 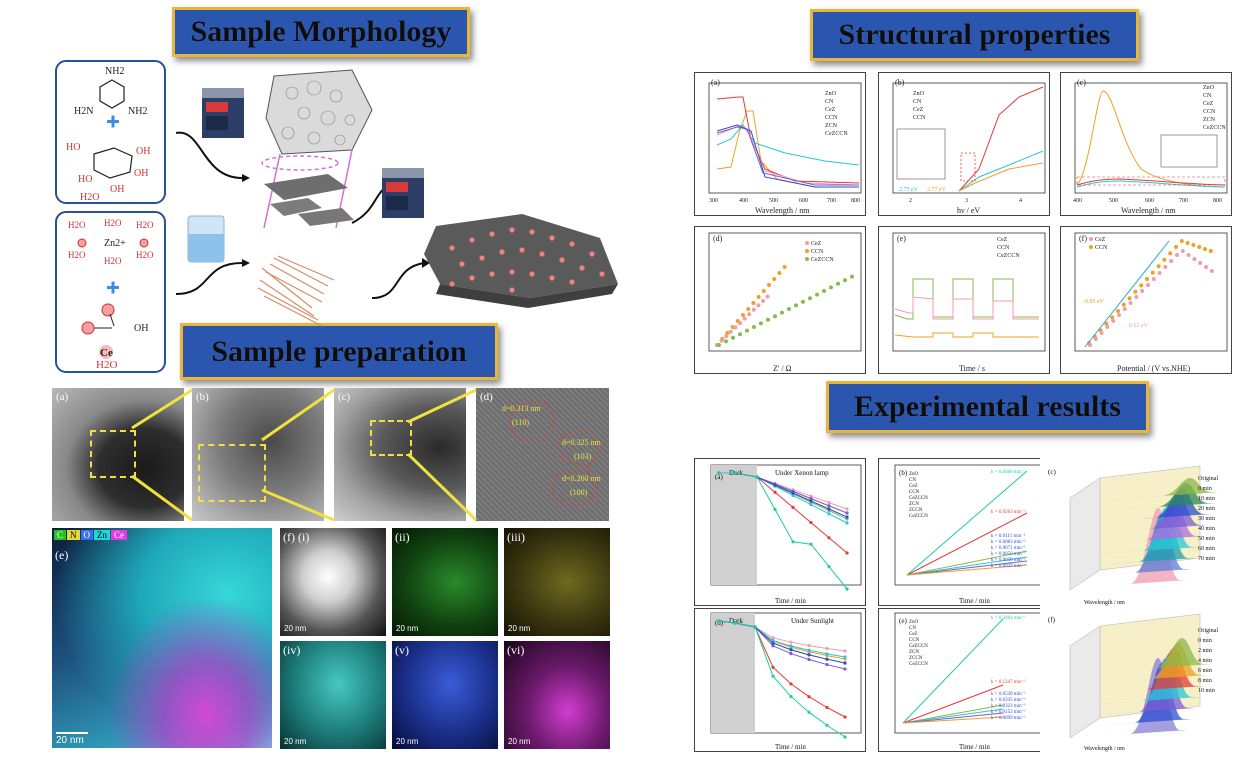 What do you see at coordinates (1217, 201) in the screenshot?
I see `svg-text: 800` at bounding box center [1217, 201].